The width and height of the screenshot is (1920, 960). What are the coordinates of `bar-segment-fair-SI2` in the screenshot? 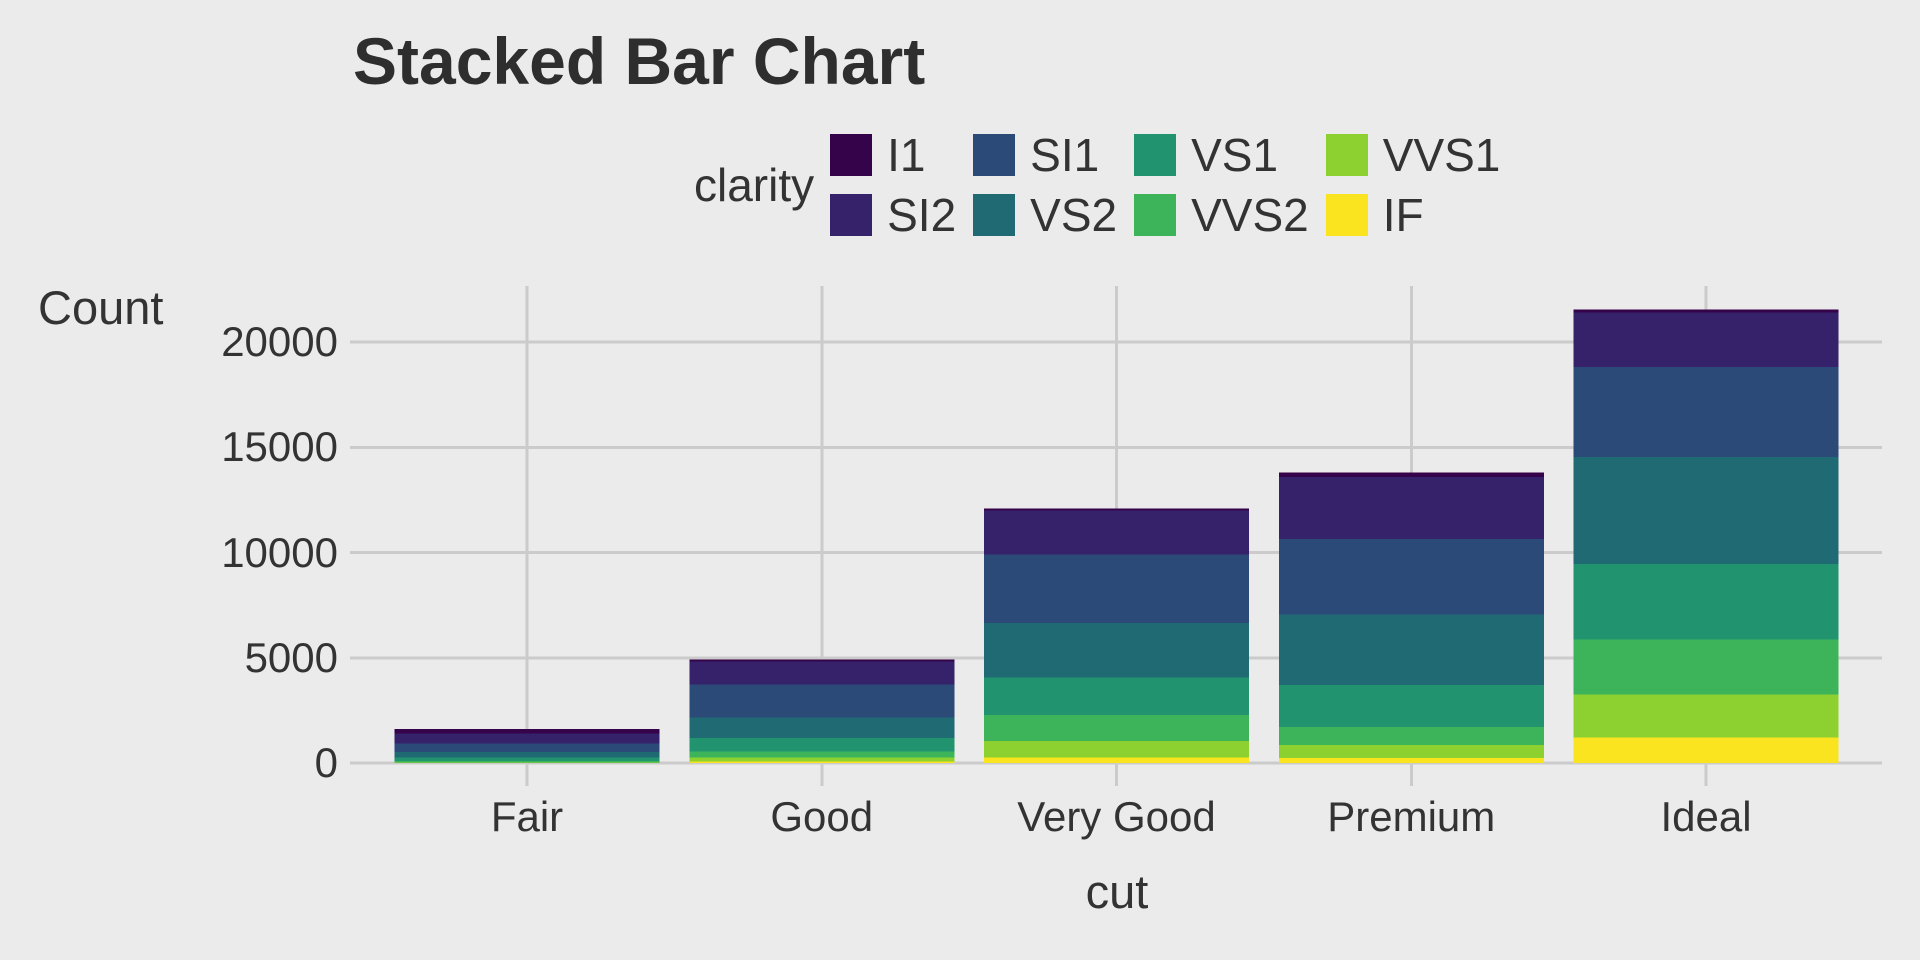 It's located at (527, 738).